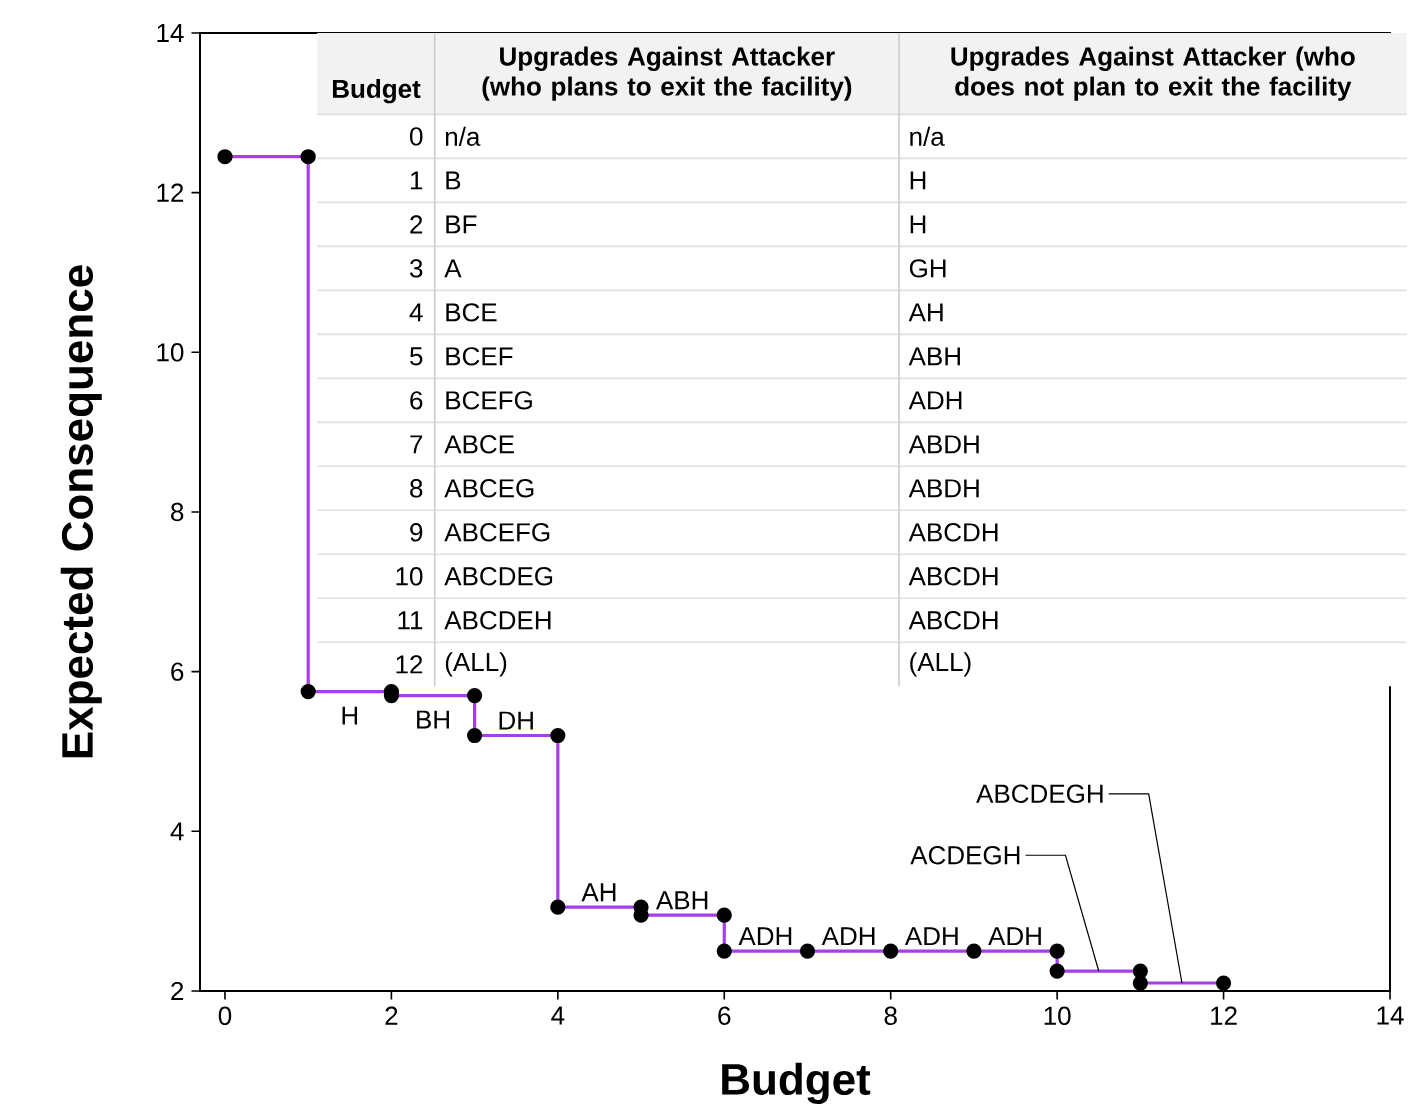 Image resolution: width=1412 pixels, height=1117 pixels. I want to click on annotation: ABCDEGH, so click(1039, 793).